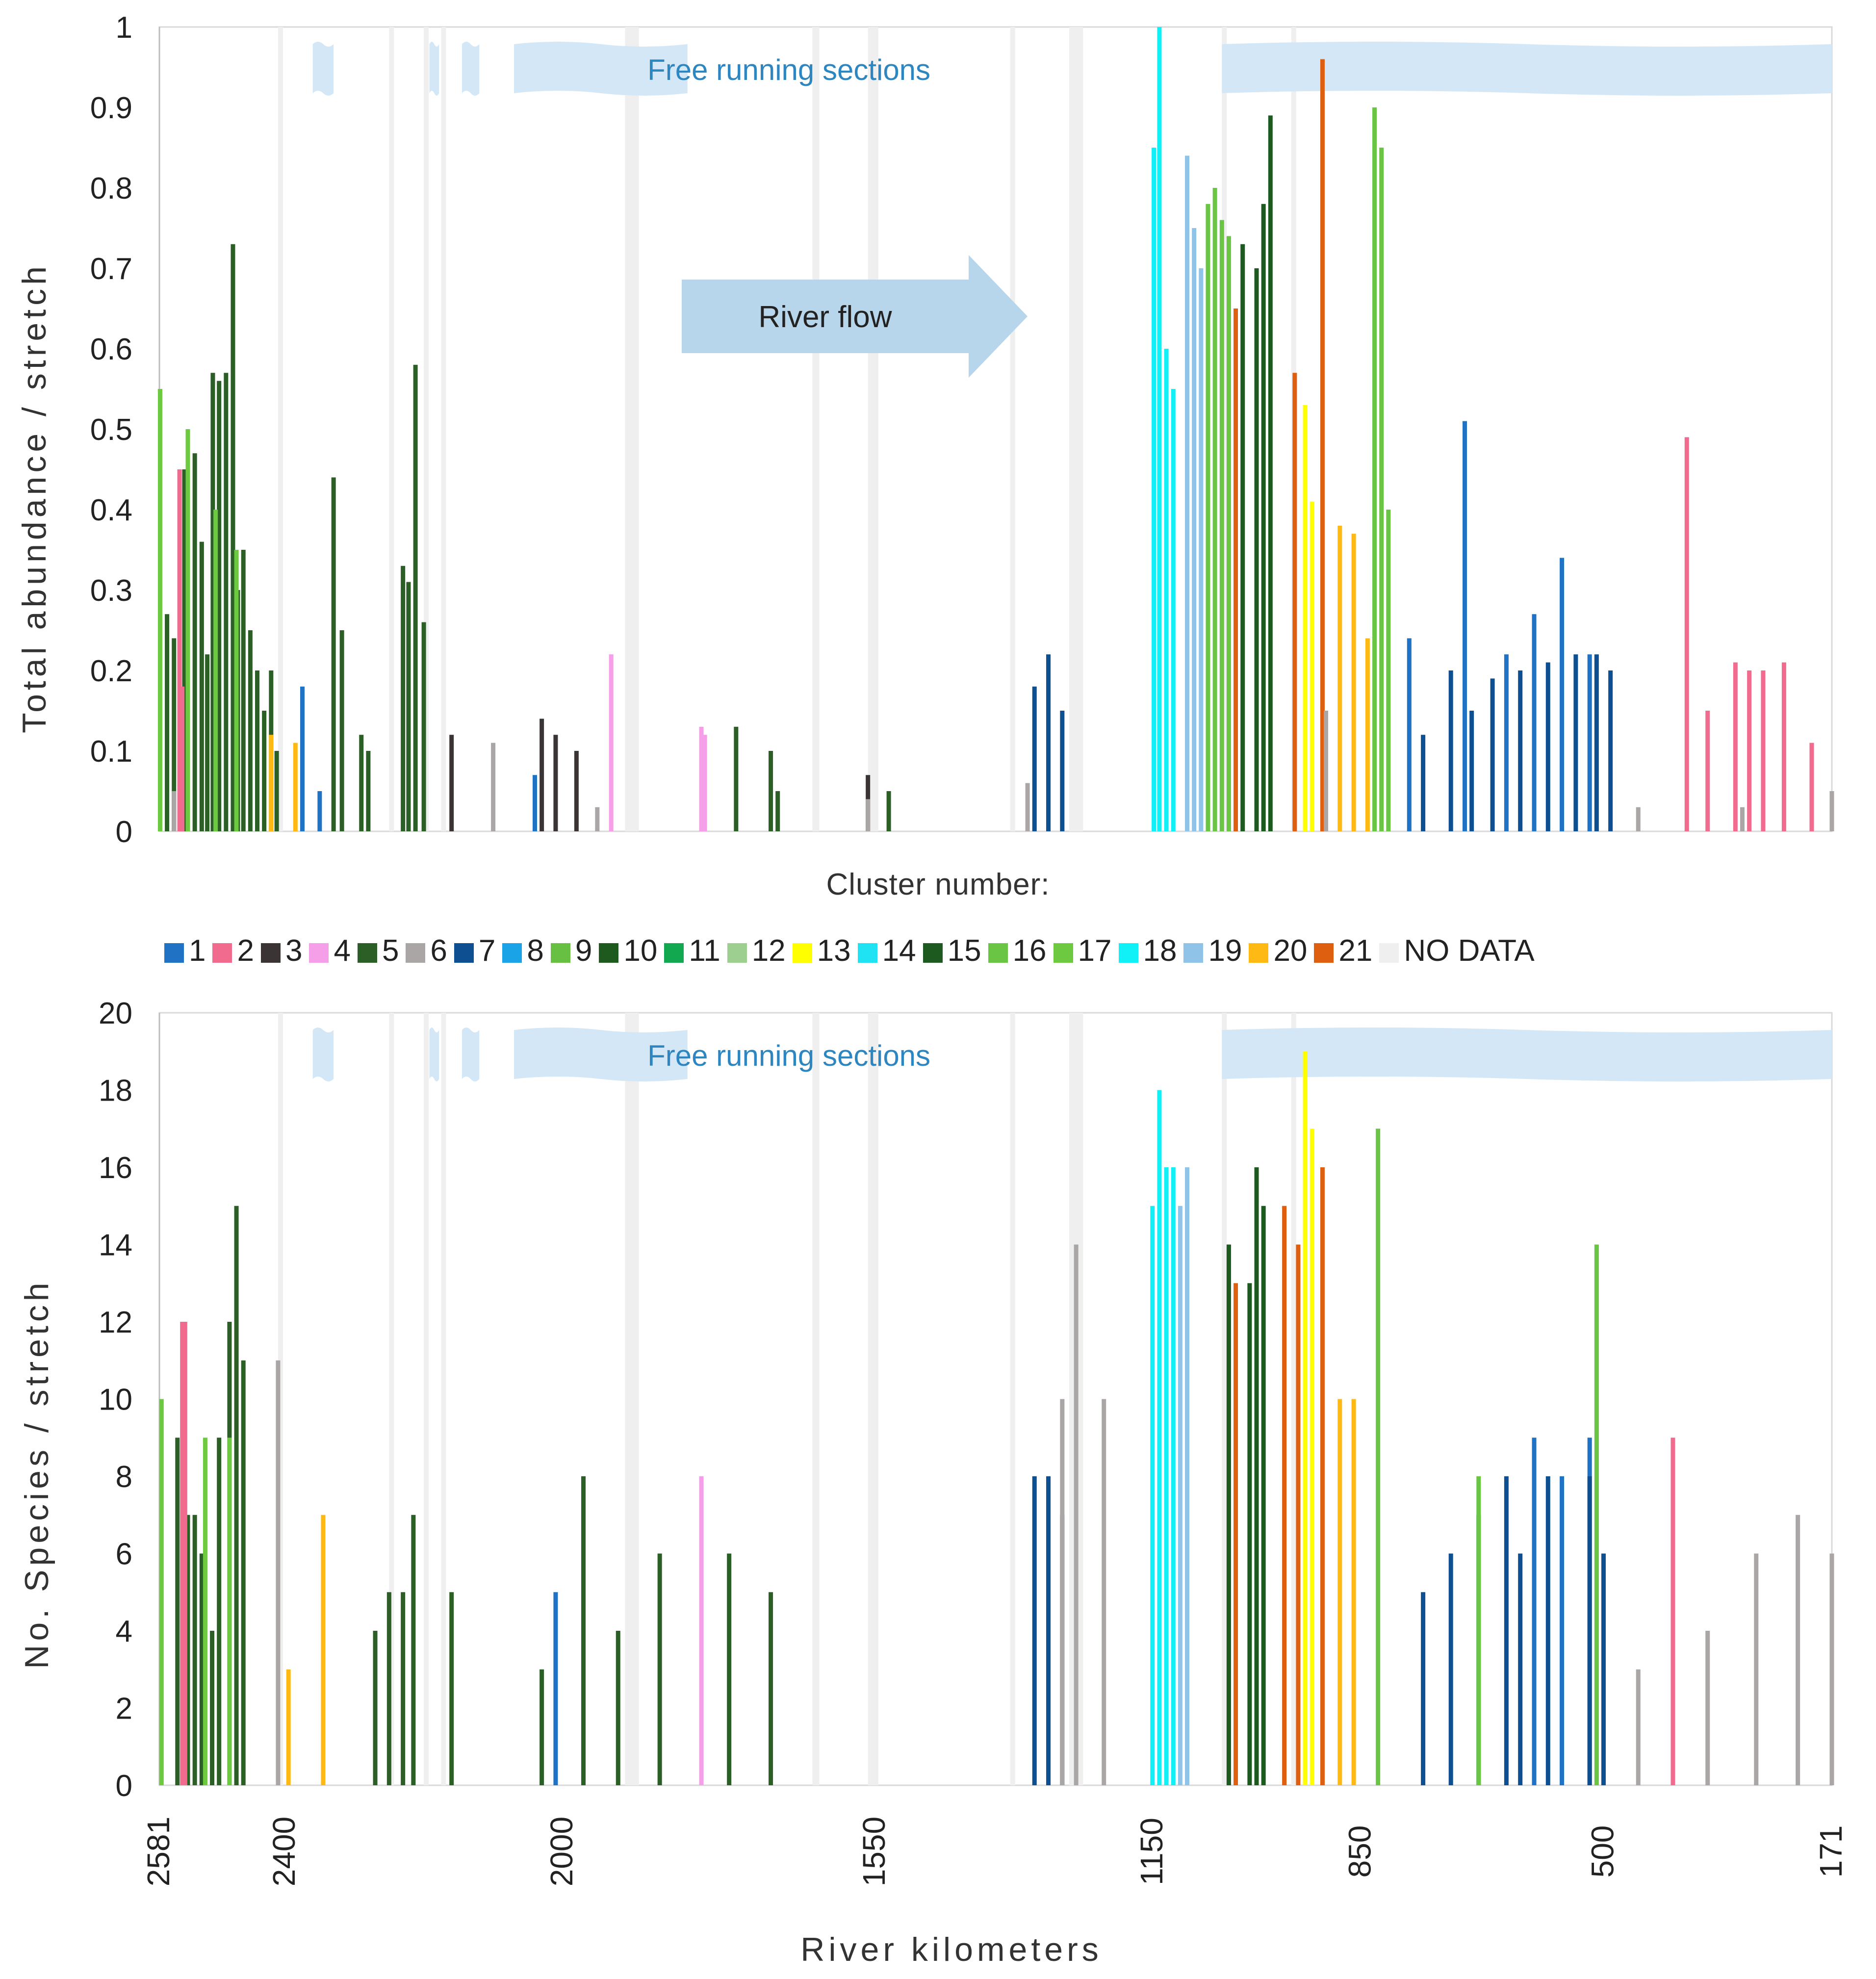 This screenshot has width=1876, height=1979. I want to click on legend-label: 8, so click(535, 951).